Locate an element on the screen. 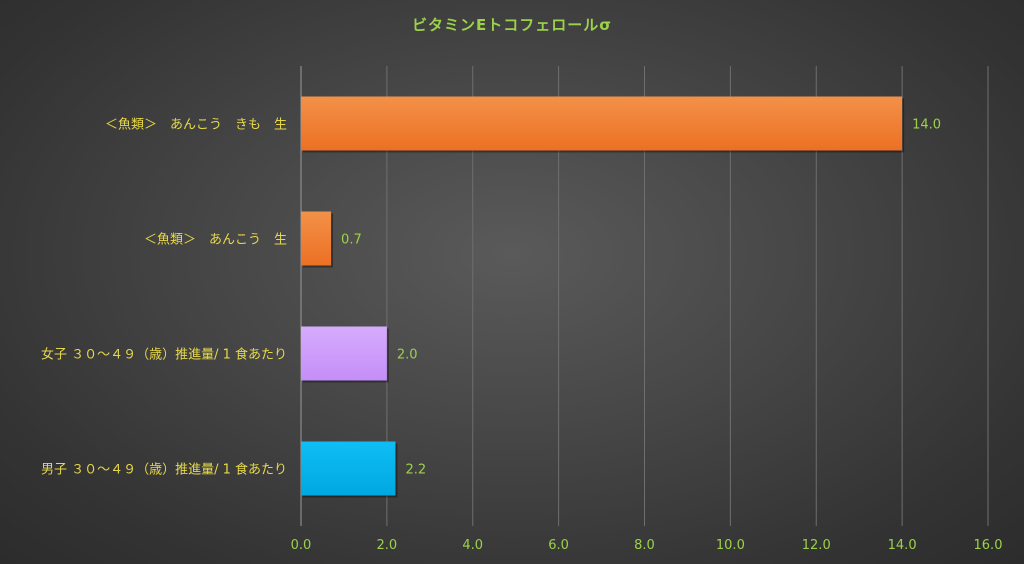 The image size is (1024, 564). x-tick-label: 4.0 is located at coordinates (472, 545).